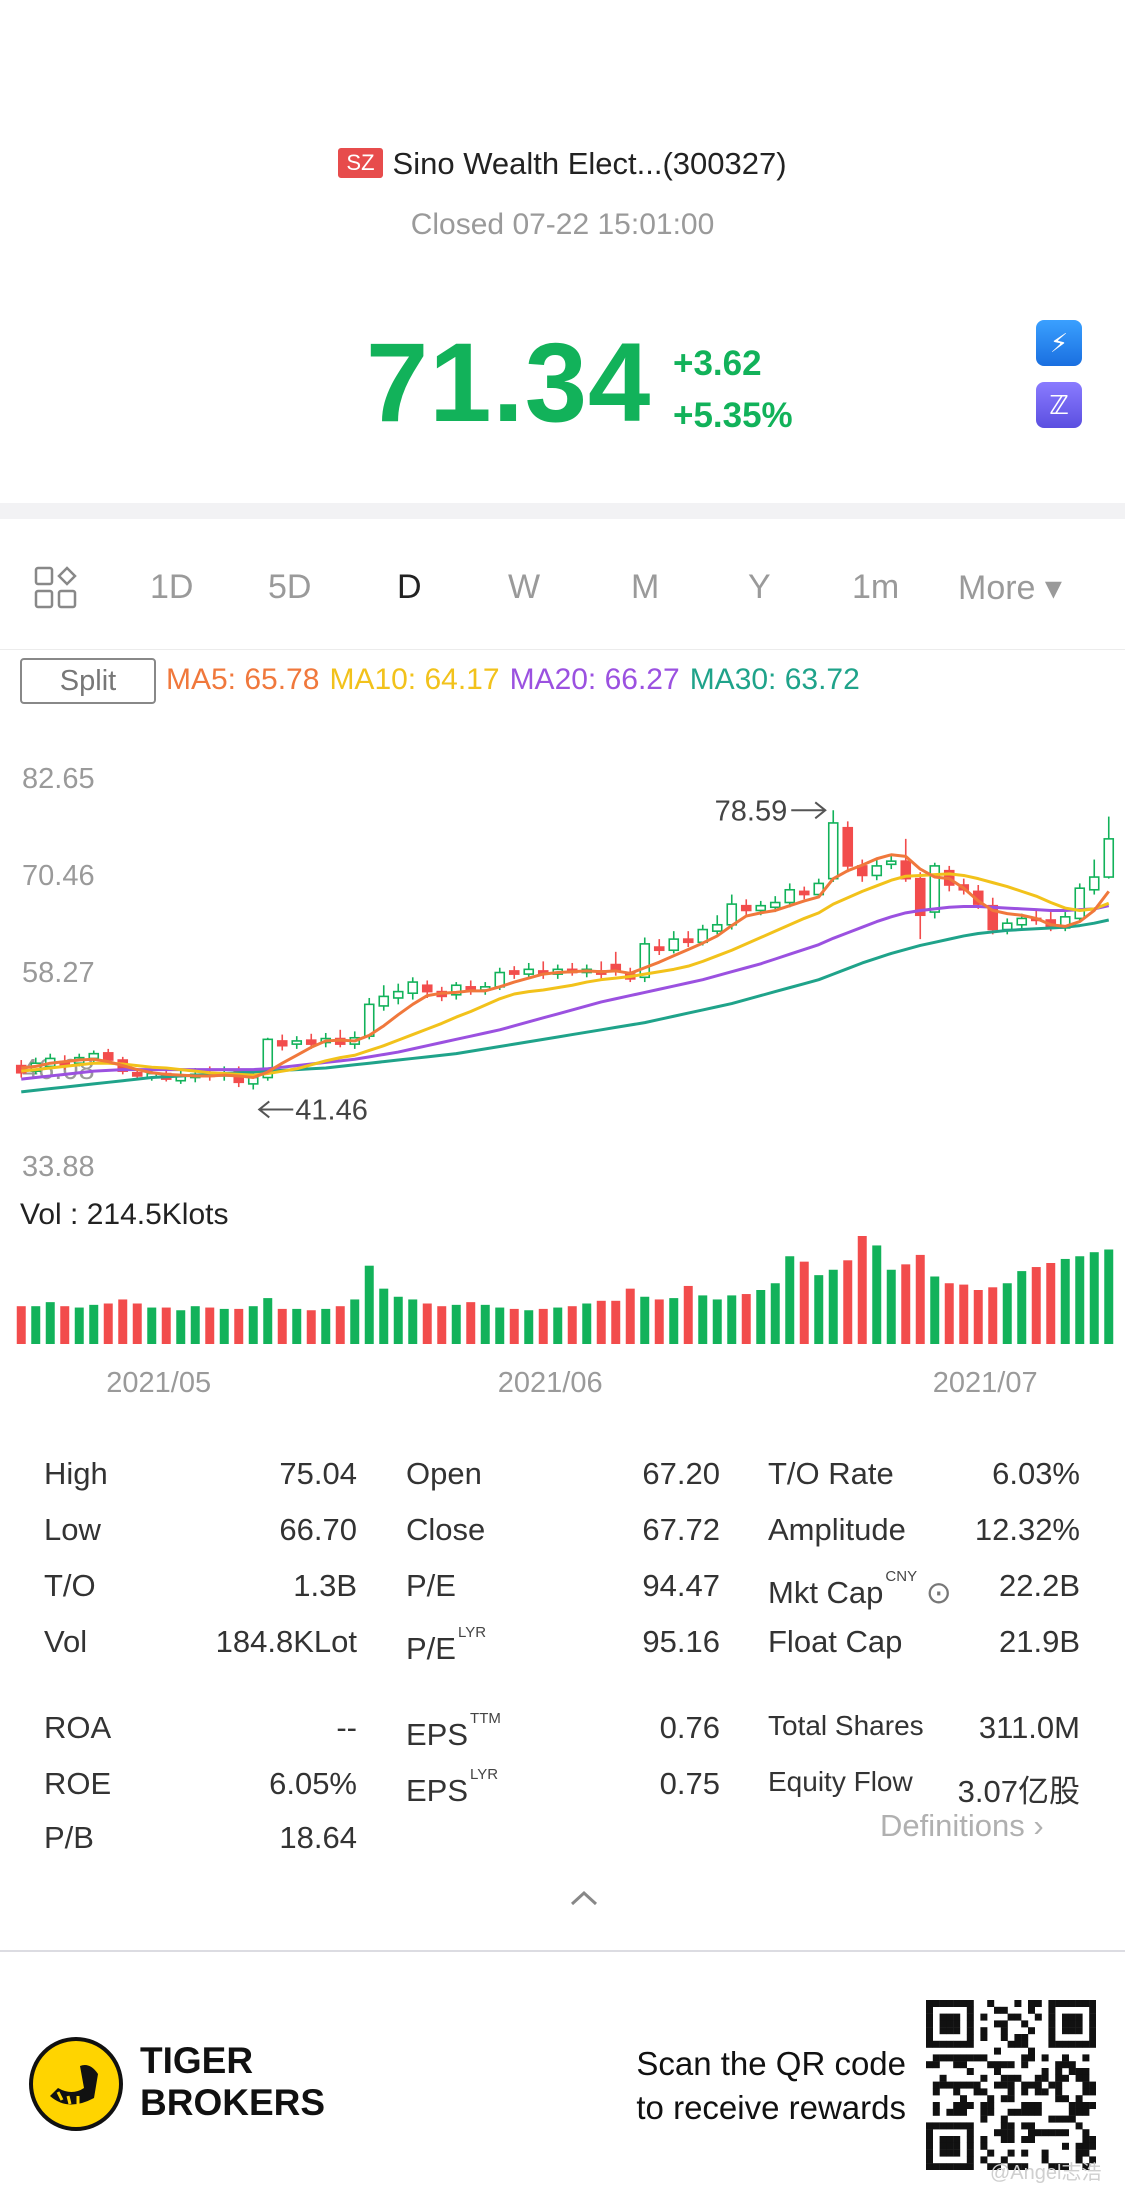 This screenshot has width=1125, height=2200. What do you see at coordinates (1059, 343) in the screenshot?
I see `lightning-level1-icon: ⚡` at bounding box center [1059, 343].